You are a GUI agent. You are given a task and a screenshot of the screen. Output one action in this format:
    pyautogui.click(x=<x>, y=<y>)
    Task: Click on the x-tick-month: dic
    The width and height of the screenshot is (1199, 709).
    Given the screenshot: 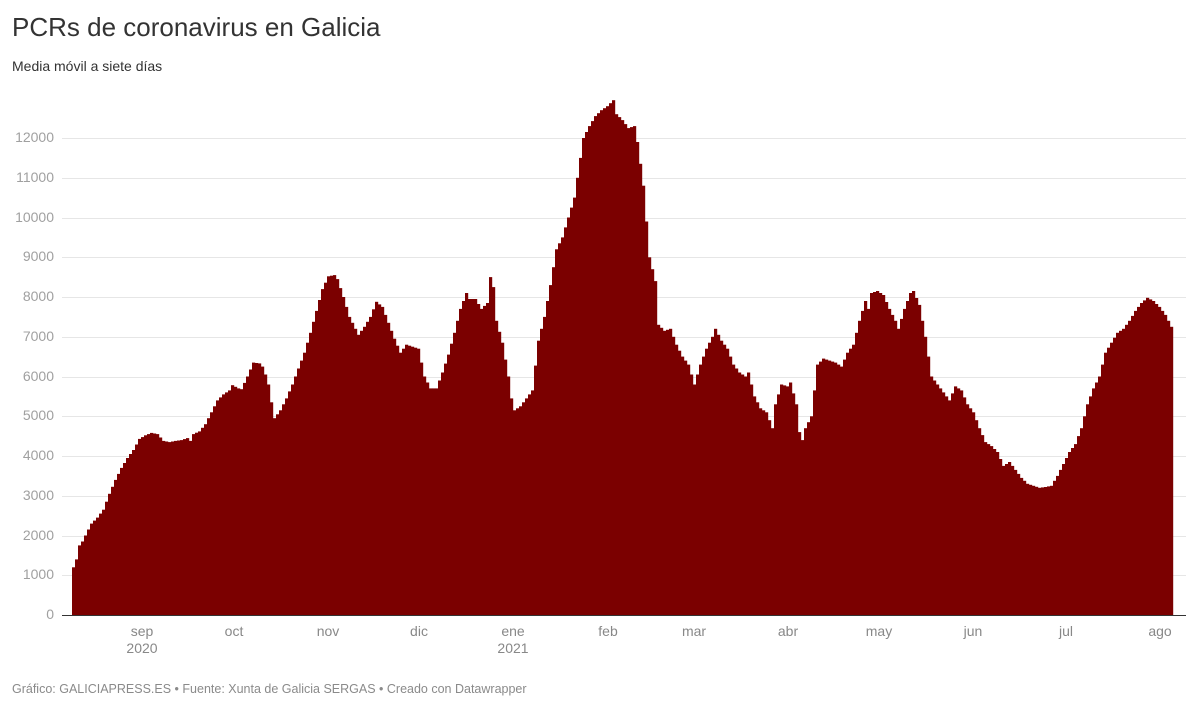 What is the action you would take?
    pyautogui.click(x=419, y=631)
    